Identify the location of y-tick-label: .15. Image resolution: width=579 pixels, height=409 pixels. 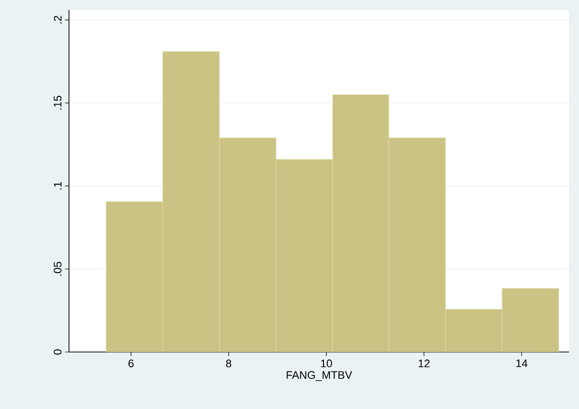
(58, 103).